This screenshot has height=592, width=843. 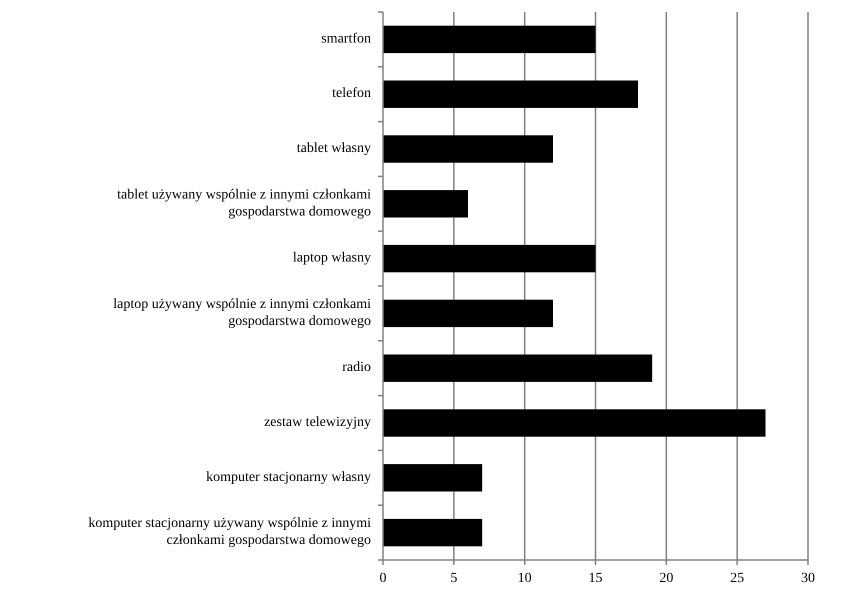 I want to click on x-tick-label: 20, so click(x=666, y=578).